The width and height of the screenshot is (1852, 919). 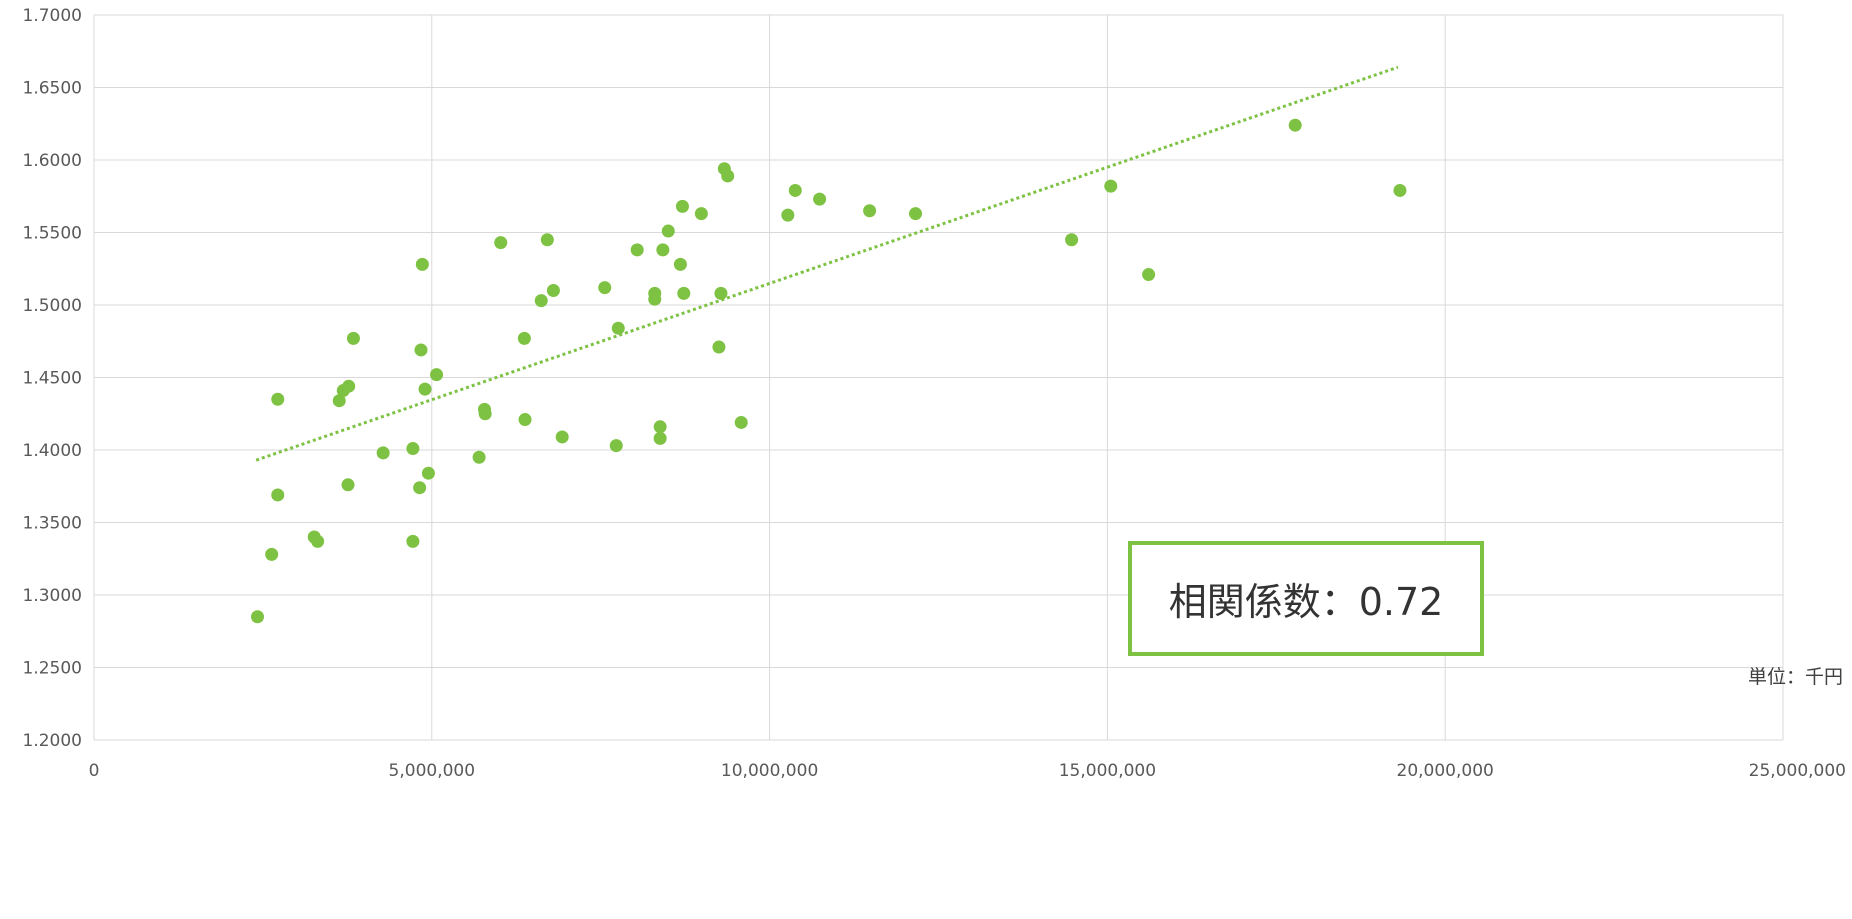 What do you see at coordinates (52, 669) in the screenshot?
I see `y-tick-label: 1.2500` at bounding box center [52, 669].